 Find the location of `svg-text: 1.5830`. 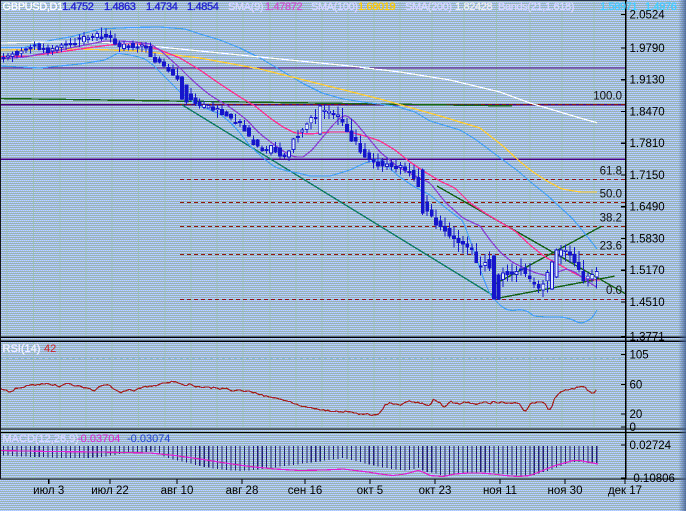

svg-text: 1.5830 is located at coordinates (647, 239).